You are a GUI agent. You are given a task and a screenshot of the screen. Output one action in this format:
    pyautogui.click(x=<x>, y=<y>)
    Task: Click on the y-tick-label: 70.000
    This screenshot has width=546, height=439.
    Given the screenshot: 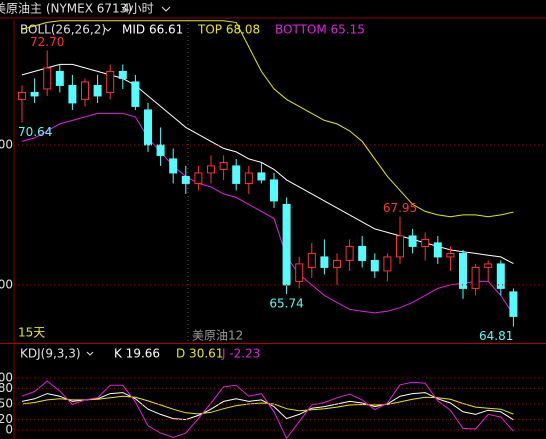 What is the action you would take?
    pyautogui.click(x=6, y=144)
    